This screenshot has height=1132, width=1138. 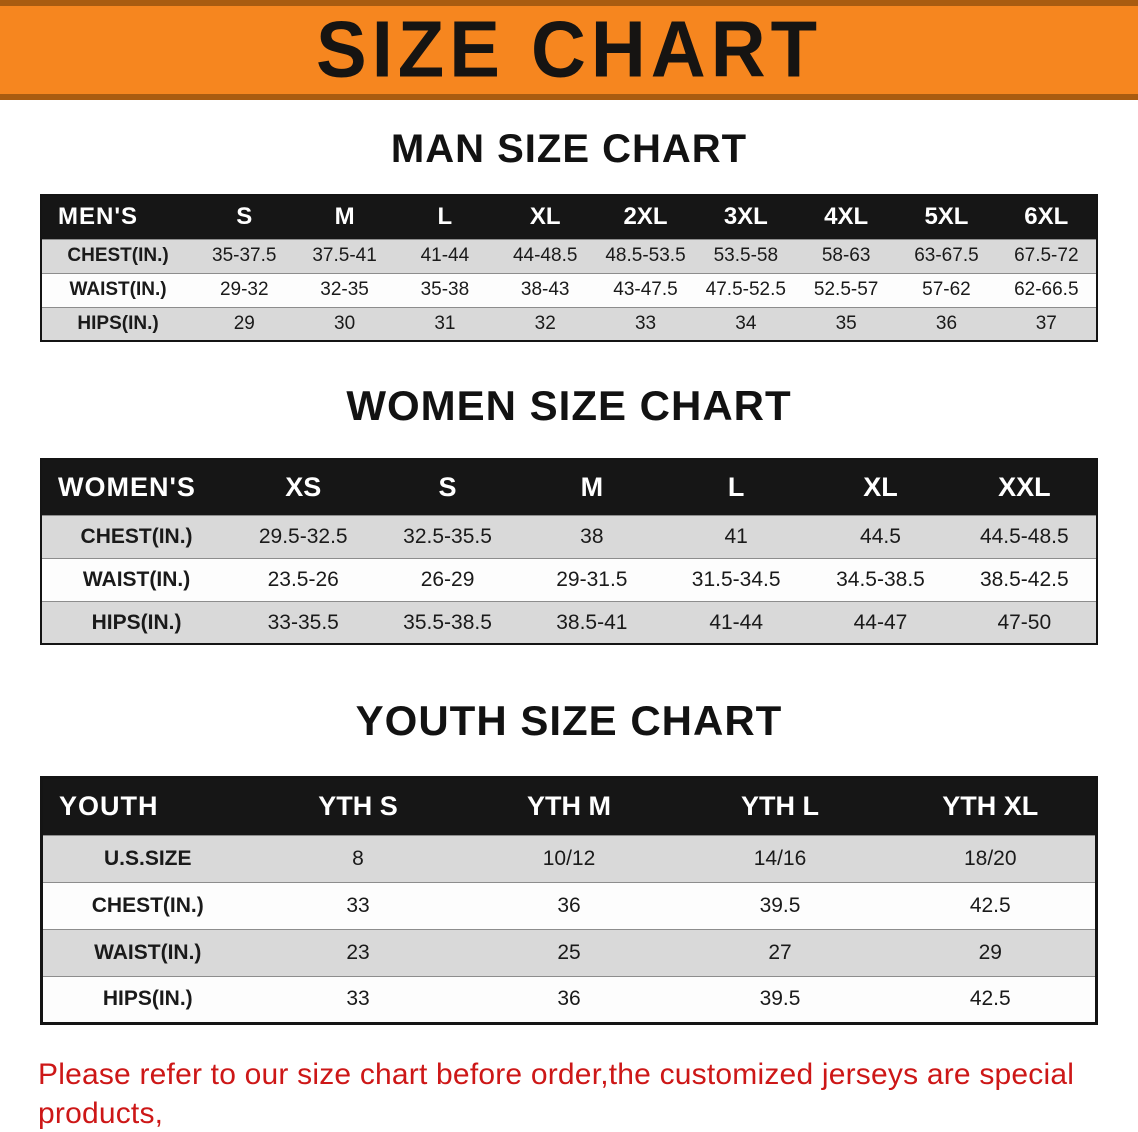 What do you see at coordinates (780, 806) in the screenshot?
I see `size-column-header: YTH L` at bounding box center [780, 806].